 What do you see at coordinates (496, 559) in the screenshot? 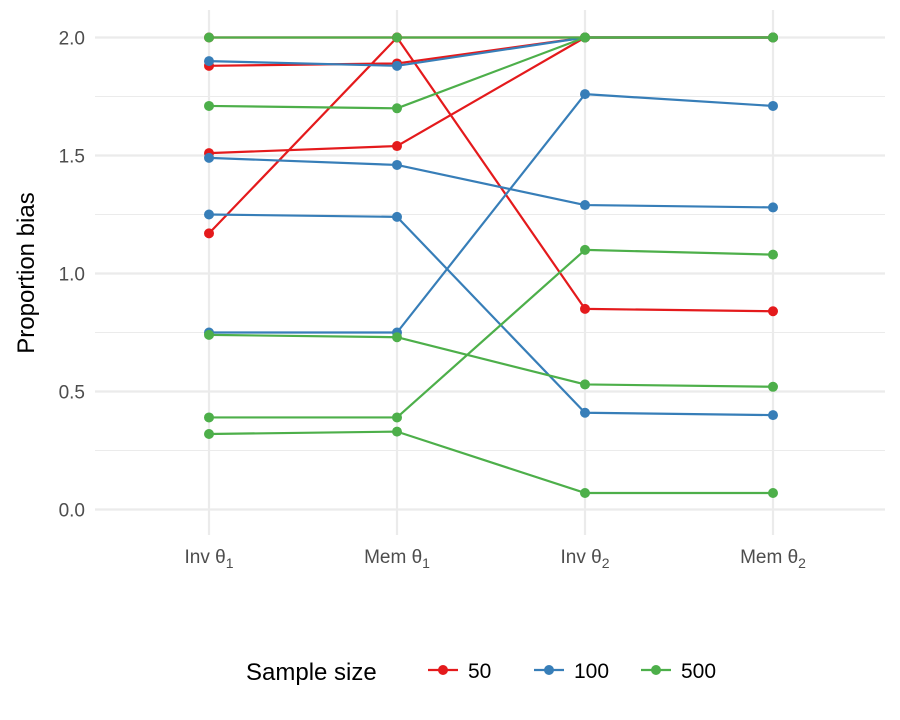
I see `x-tick-labels: Inv θ1 Mem θ1 Inv θ2 Mem θ2` at bounding box center [496, 559].